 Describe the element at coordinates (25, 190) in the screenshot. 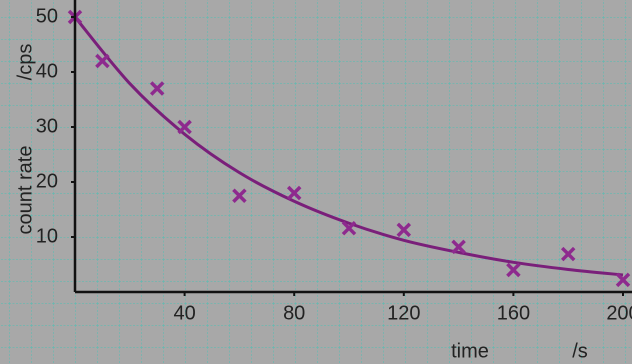

I see `y-axis-label: count rate` at that location.